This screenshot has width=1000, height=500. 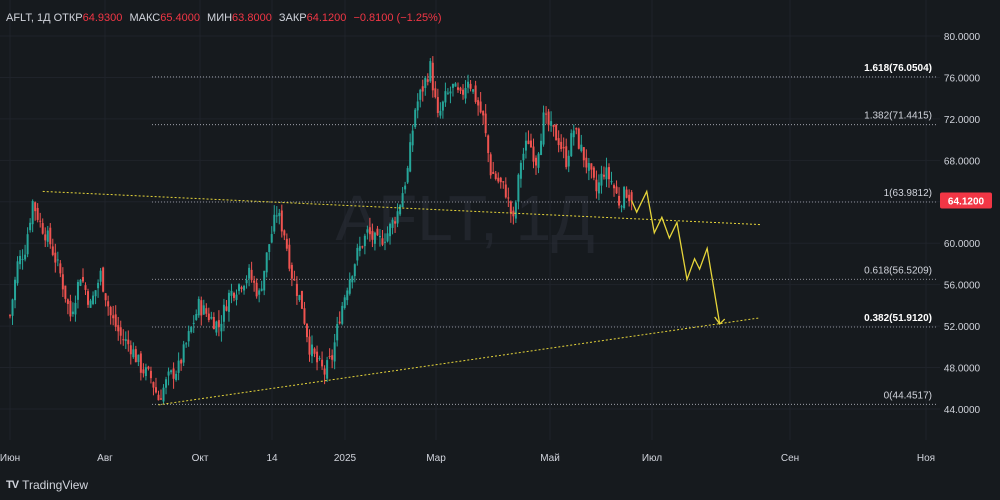 I want to click on tradingview-branding: TV TradingView, so click(x=47, y=485).